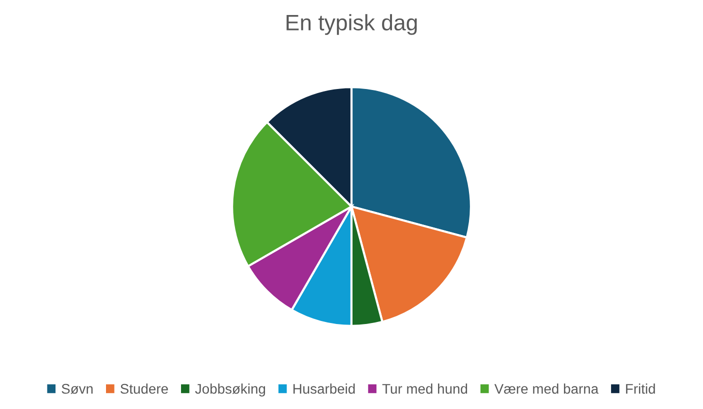 The height and width of the screenshot is (409, 703). What do you see at coordinates (351, 24) in the screenshot?
I see `chart-title: En typisk dag` at bounding box center [351, 24].